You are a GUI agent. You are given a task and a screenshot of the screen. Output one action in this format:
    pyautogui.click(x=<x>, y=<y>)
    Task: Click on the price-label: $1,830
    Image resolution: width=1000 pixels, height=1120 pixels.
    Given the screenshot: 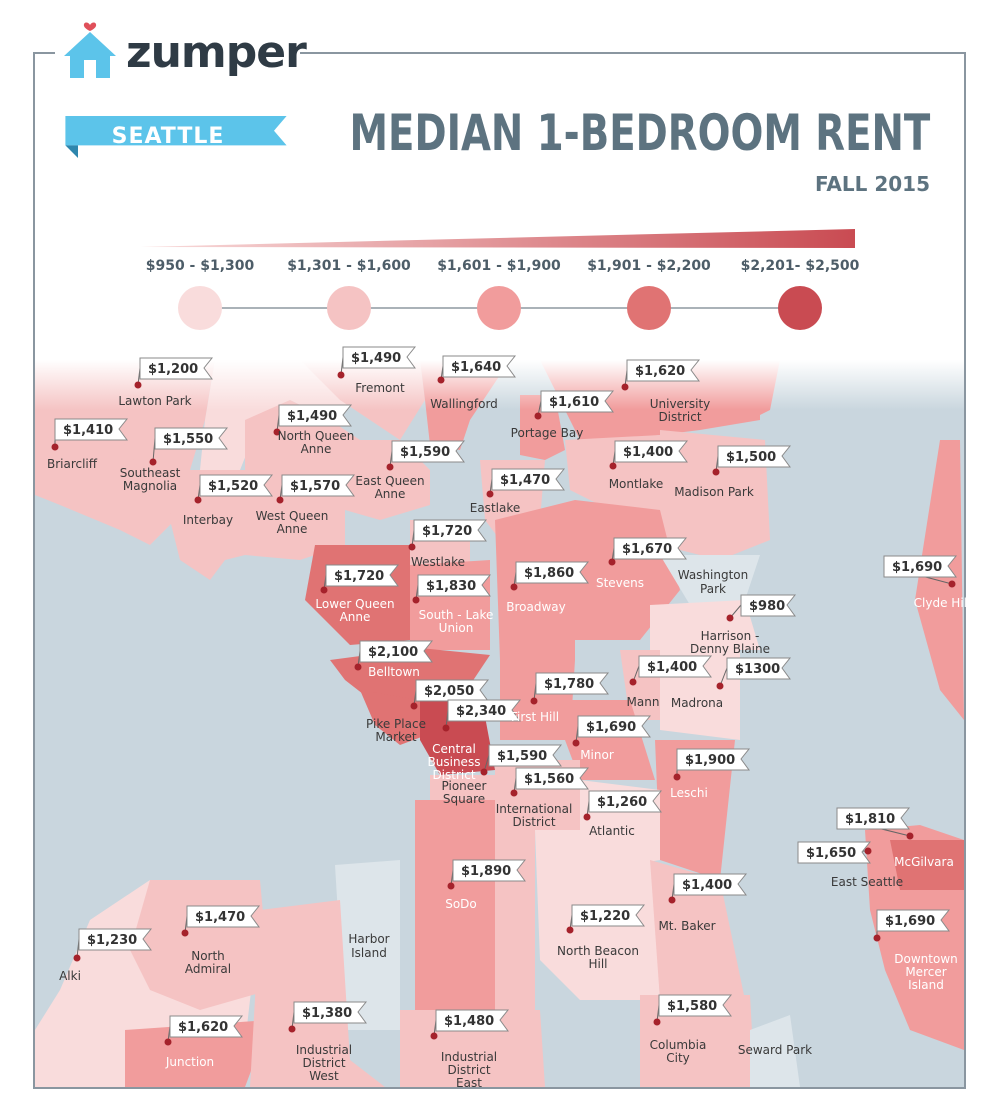 What is the action you would take?
    pyautogui.click(x=451, y=586)
    